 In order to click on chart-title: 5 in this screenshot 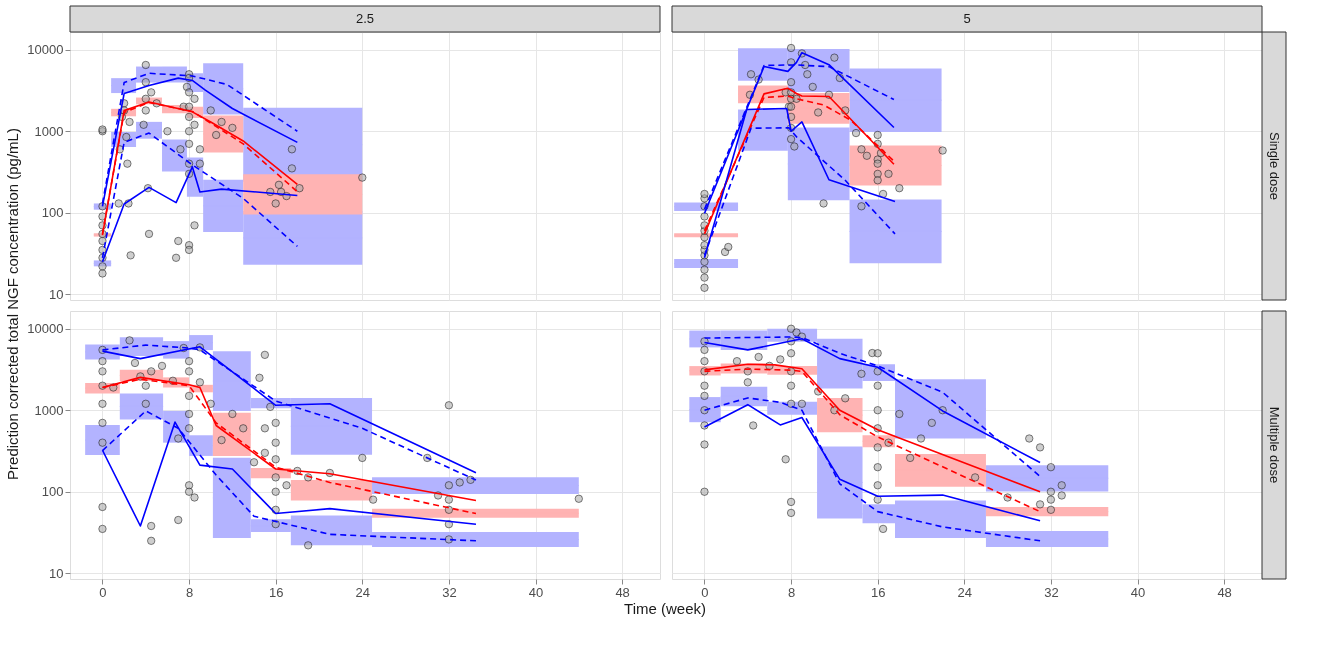, I will do `click(967, 18)`.